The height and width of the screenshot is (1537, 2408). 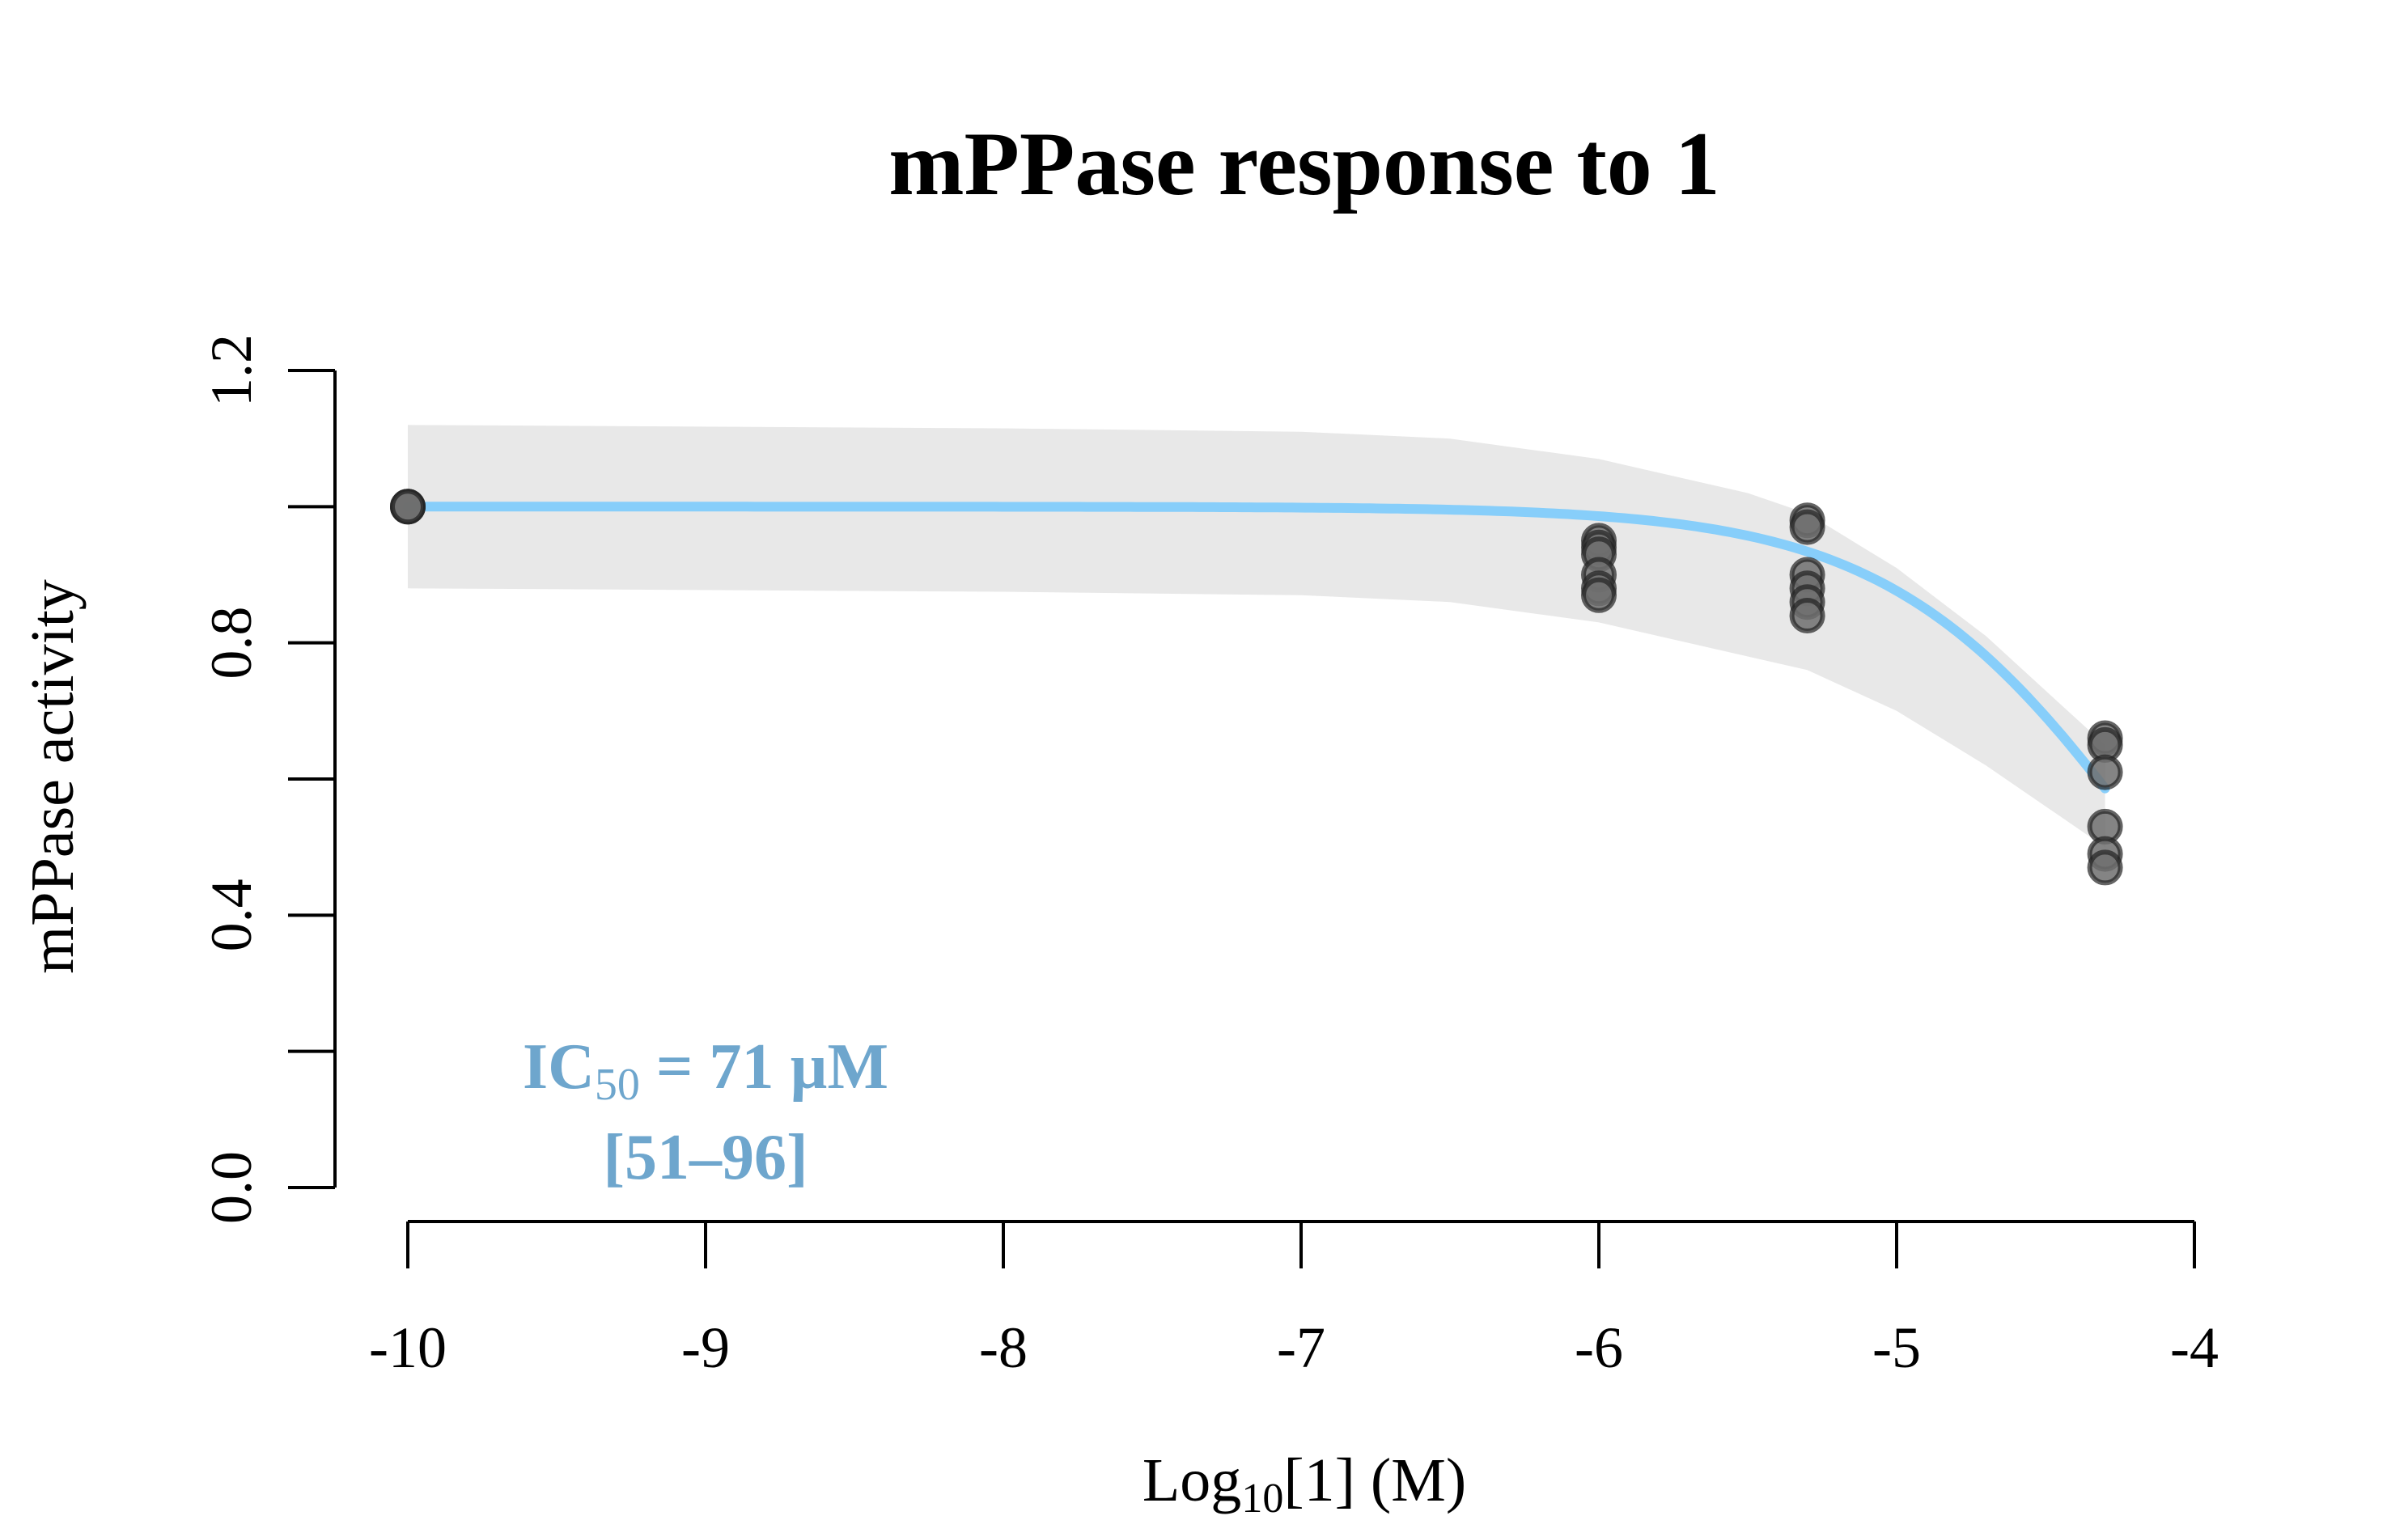 I want to click on y-tick-label: 0.4, so click(x=231, y=915).